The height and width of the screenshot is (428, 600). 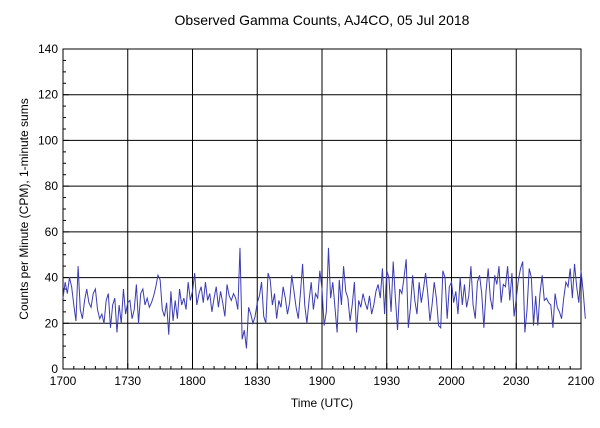 I want to click on y-tick-label: 40, so click(x=52, y=278).